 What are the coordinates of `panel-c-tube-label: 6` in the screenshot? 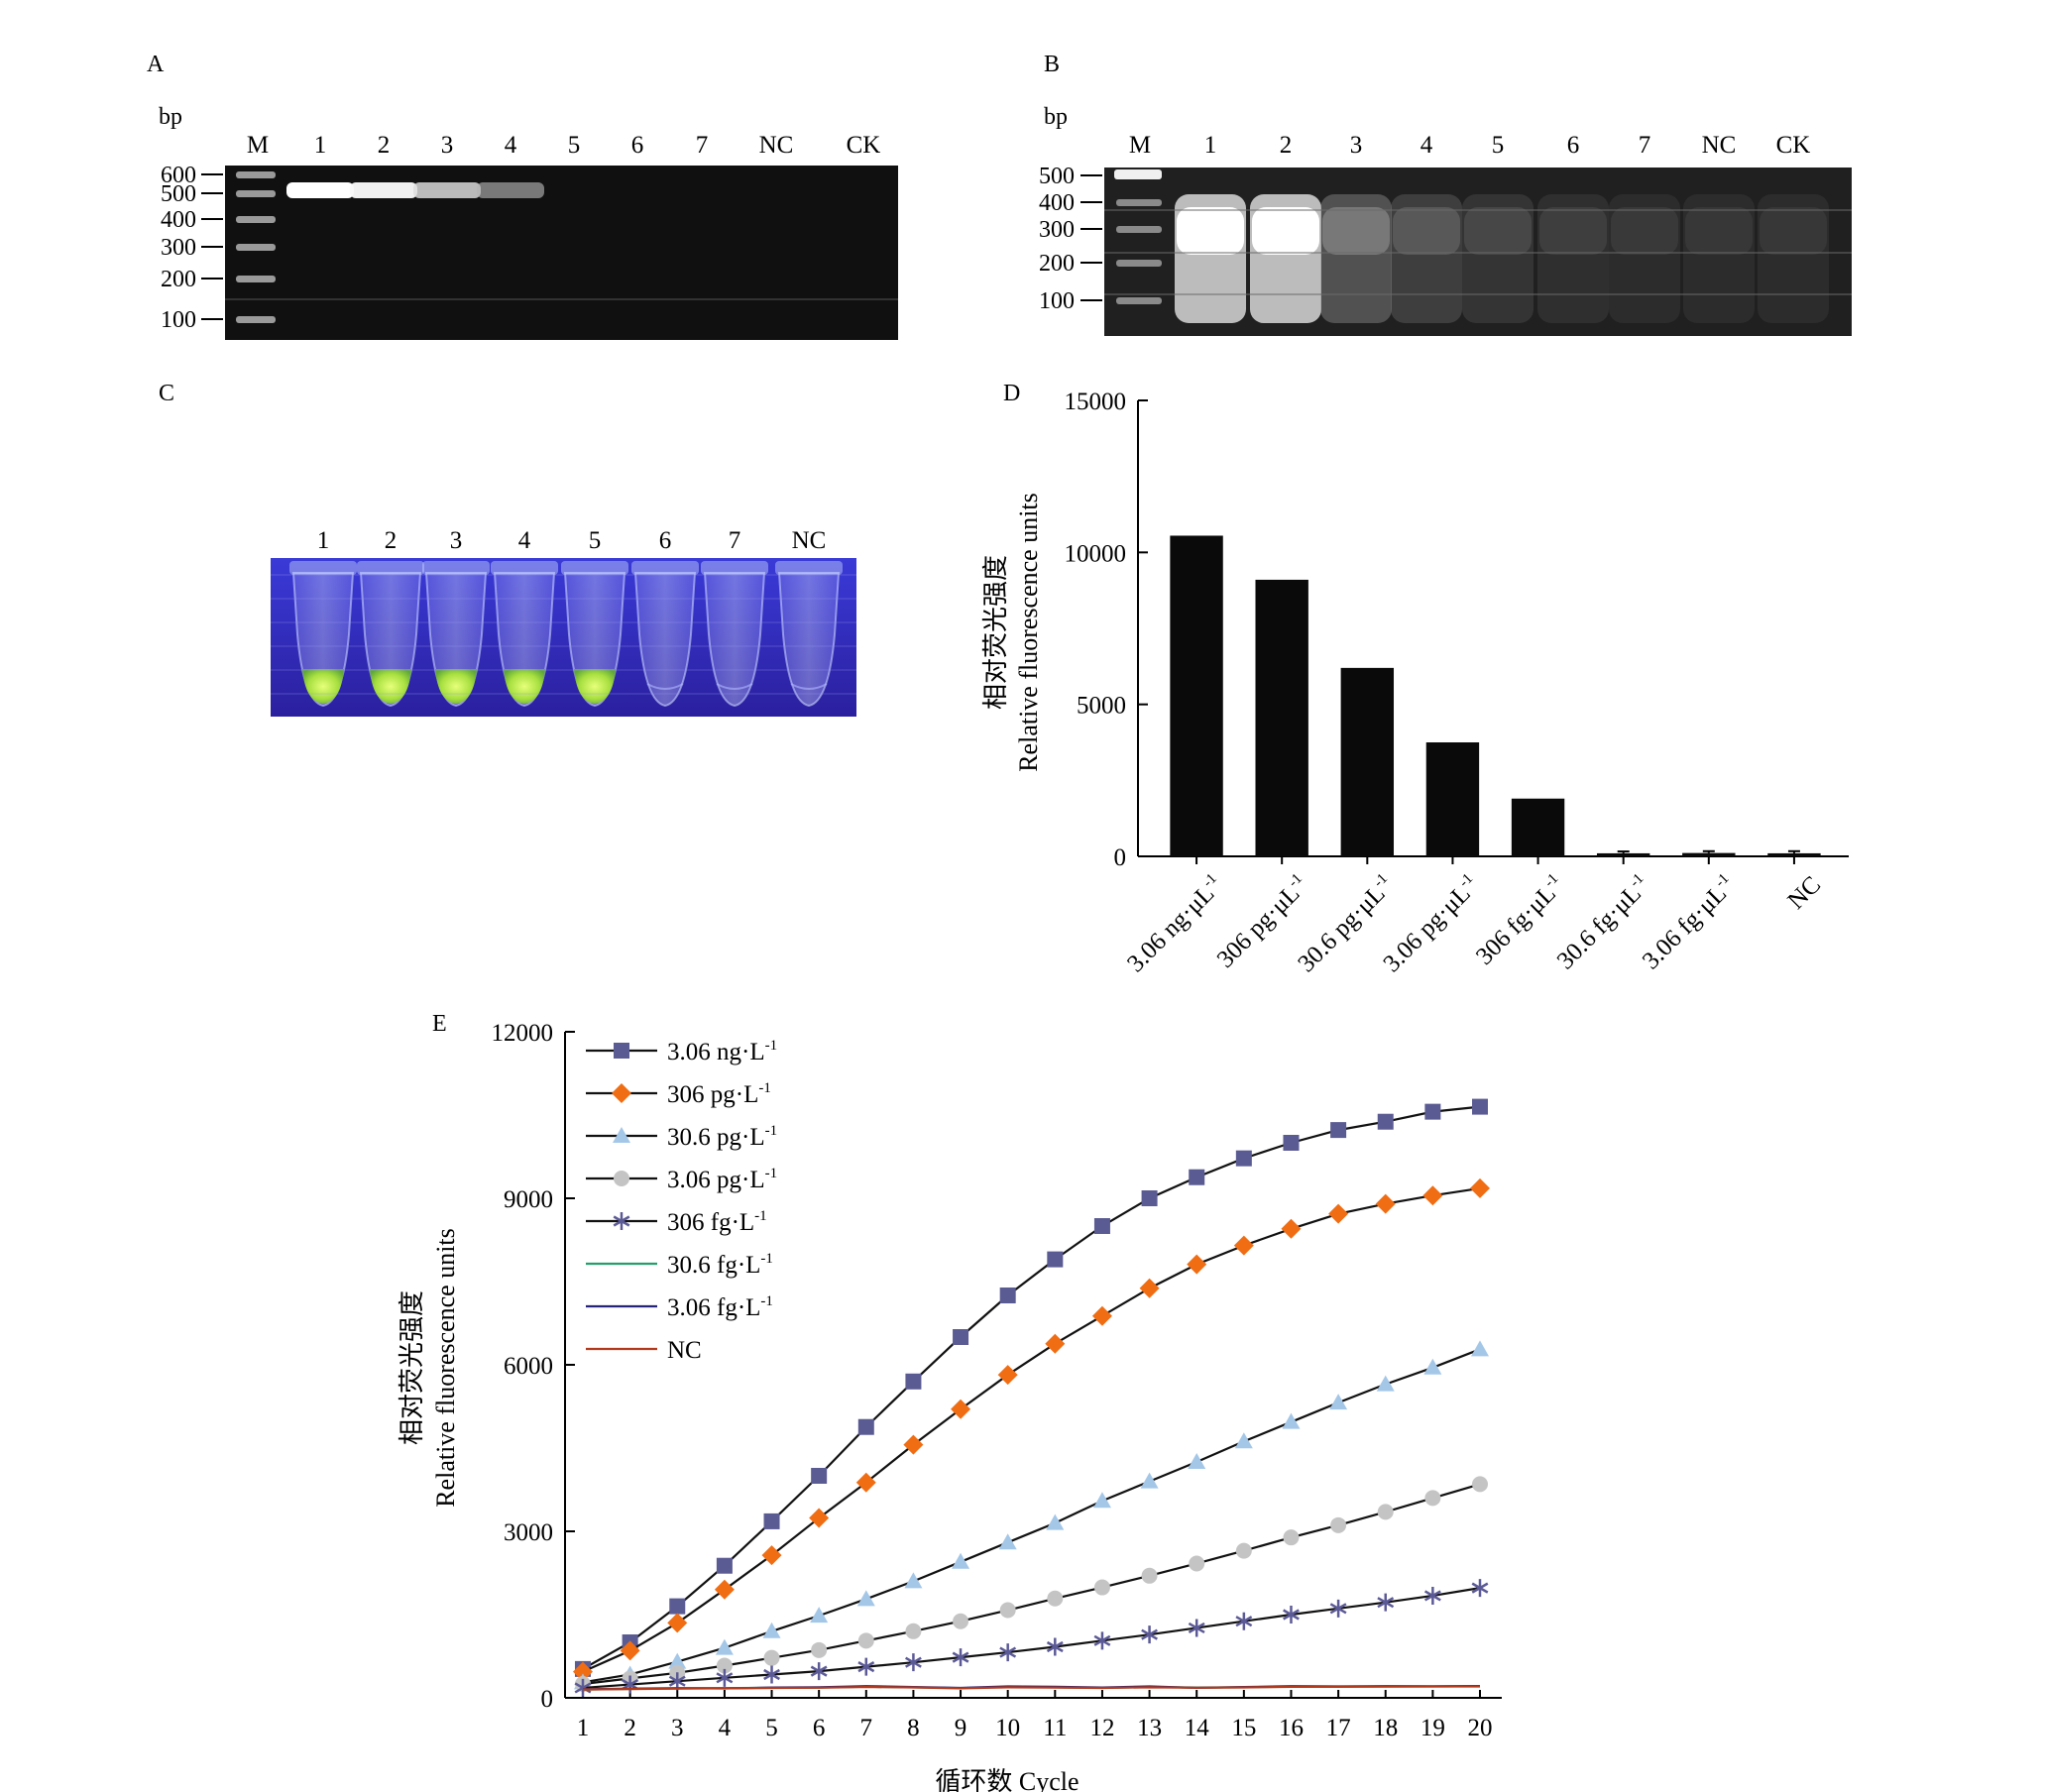 It's located at (665, 540).